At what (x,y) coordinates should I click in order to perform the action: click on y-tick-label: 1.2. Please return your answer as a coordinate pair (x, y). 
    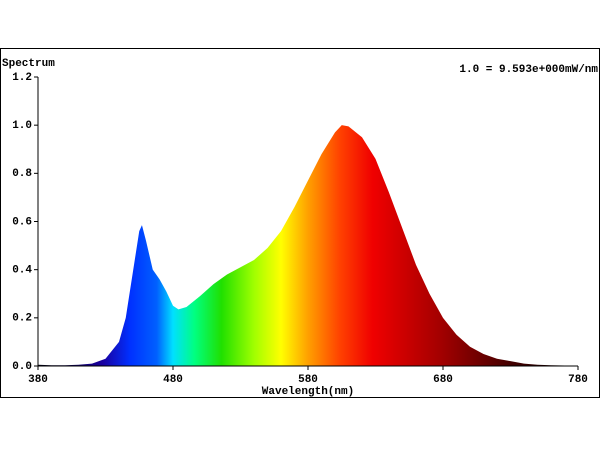
    Looking at the image, I should click on (22, 78).